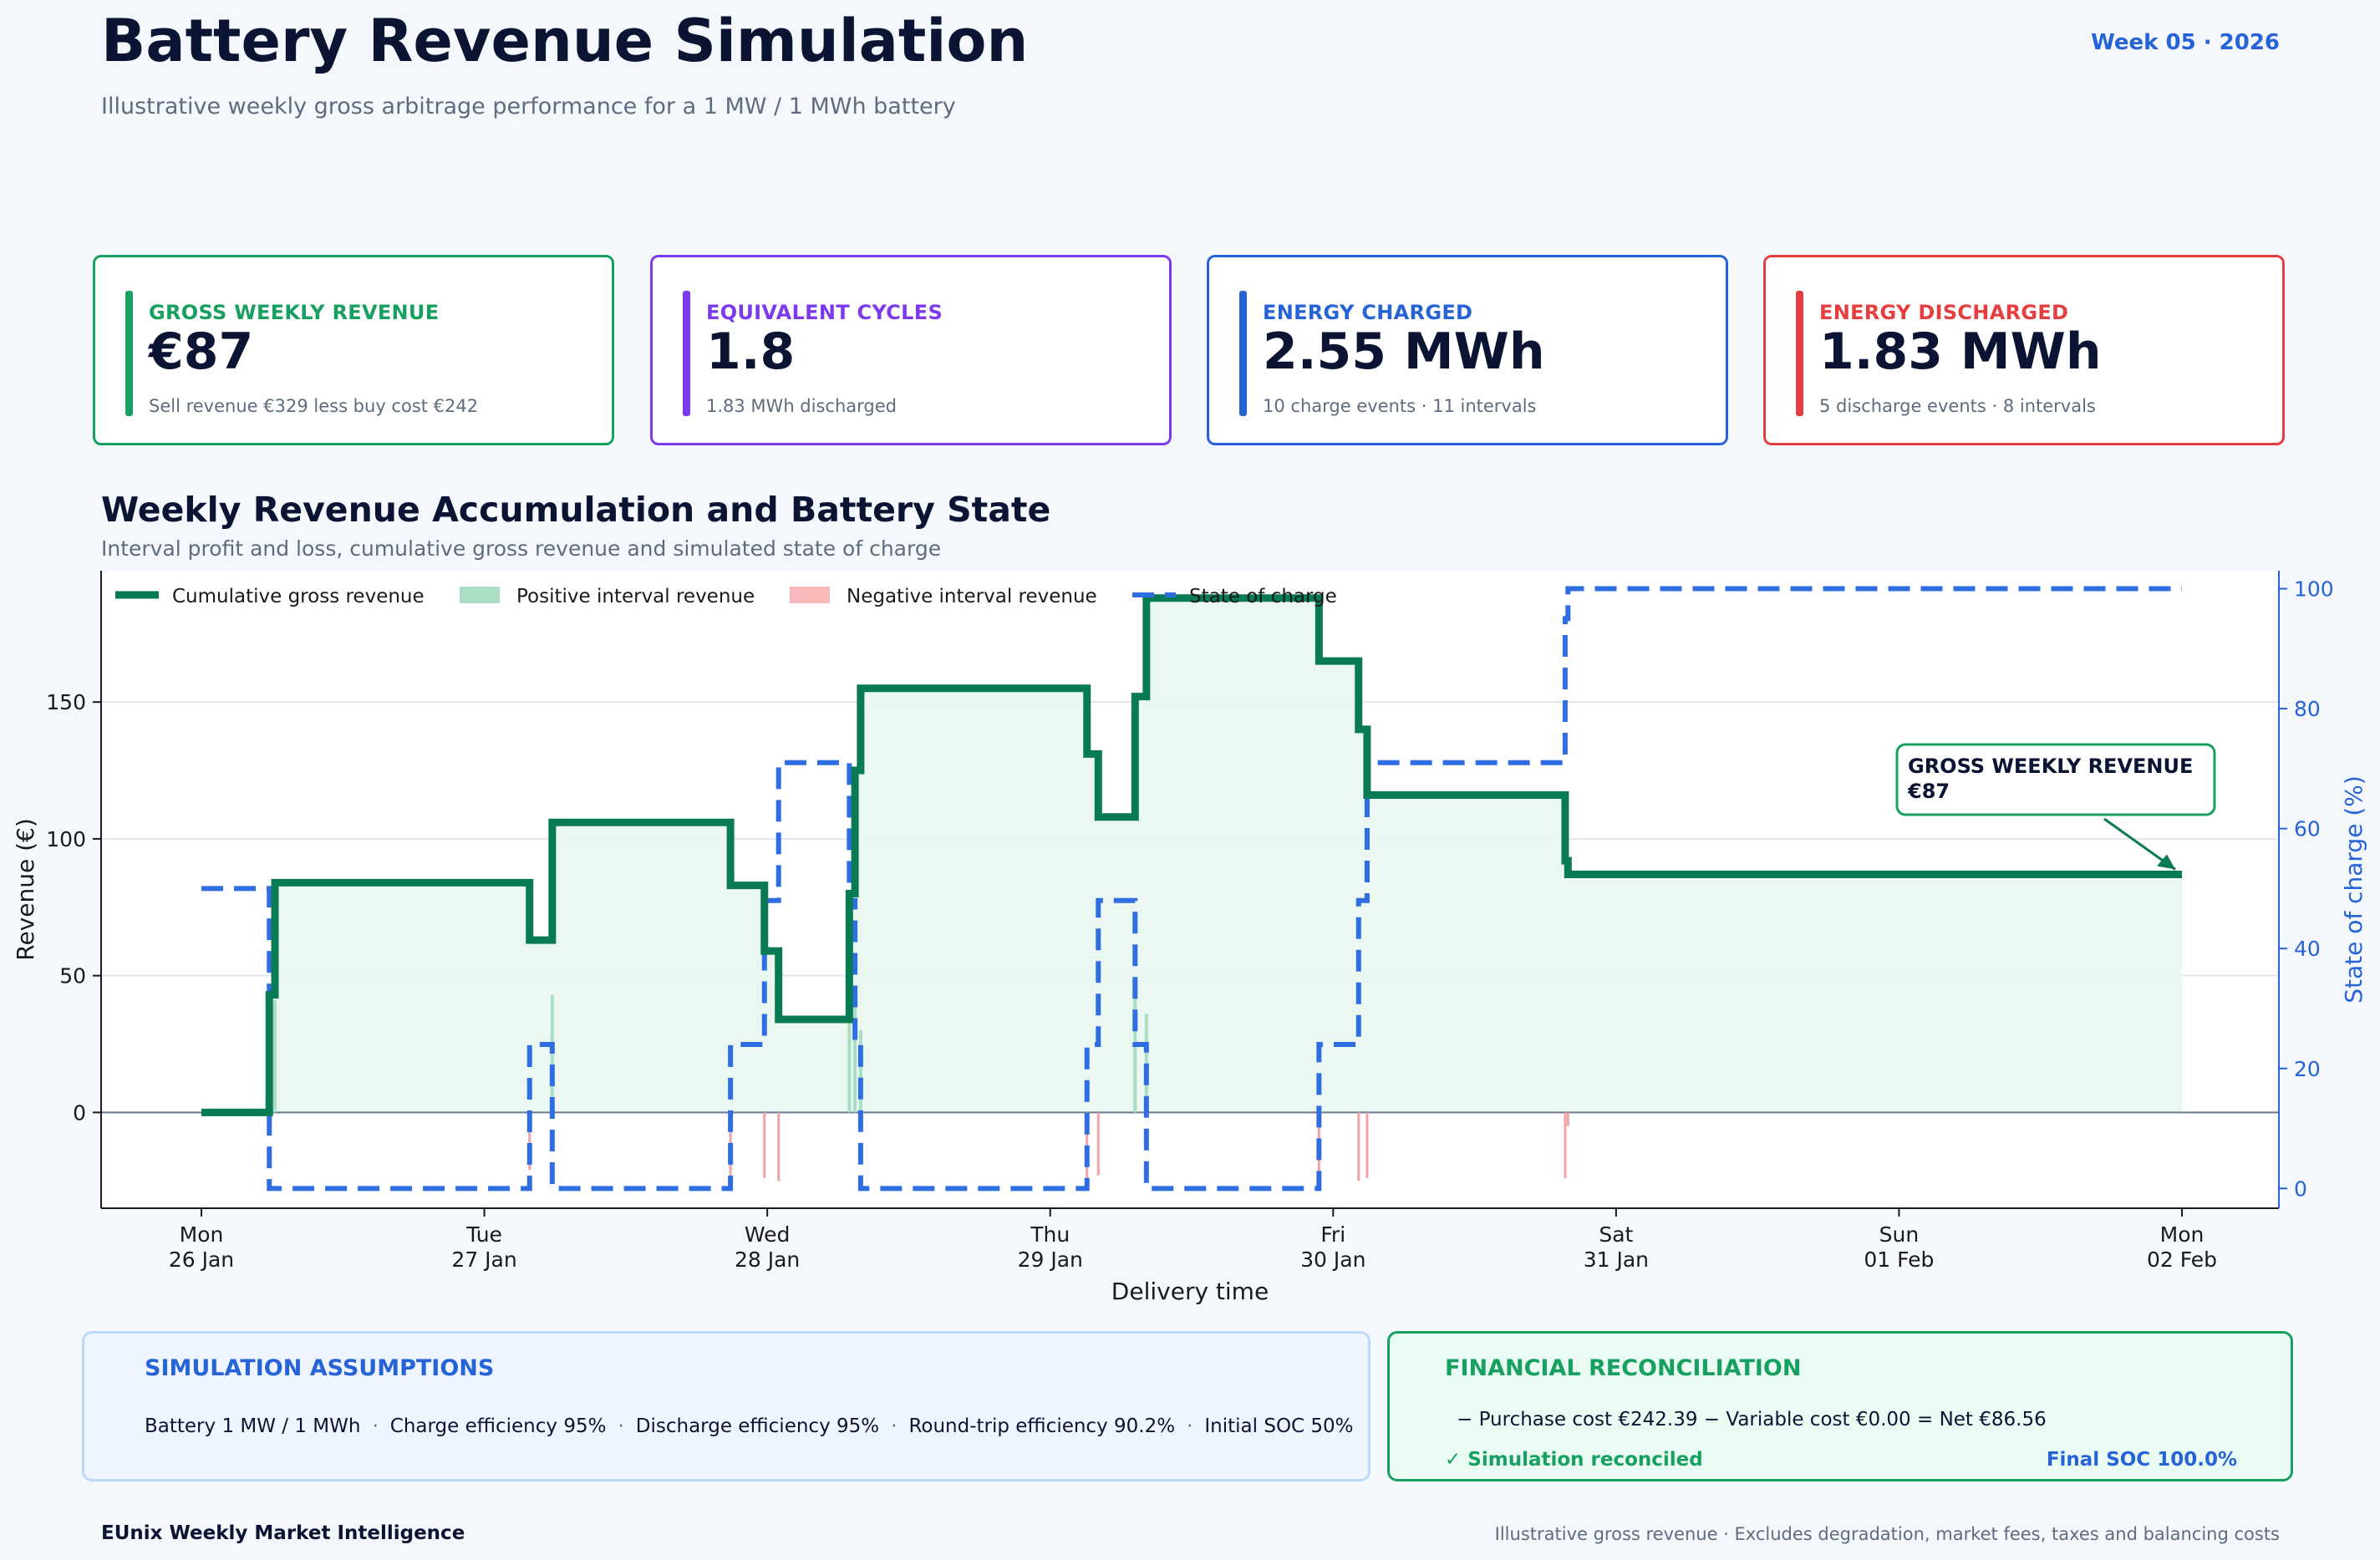 This screenshot has width=2380, height=1560. Describe the element at coordinates (72, 976) in the screenshot. I see `y-tick-label: 50` at that location.